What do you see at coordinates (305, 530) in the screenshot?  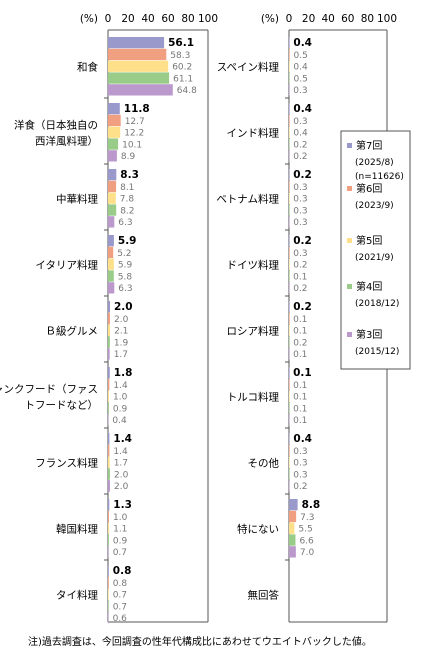 I see `data-label: 5.5` at bounding box center [305, 530].